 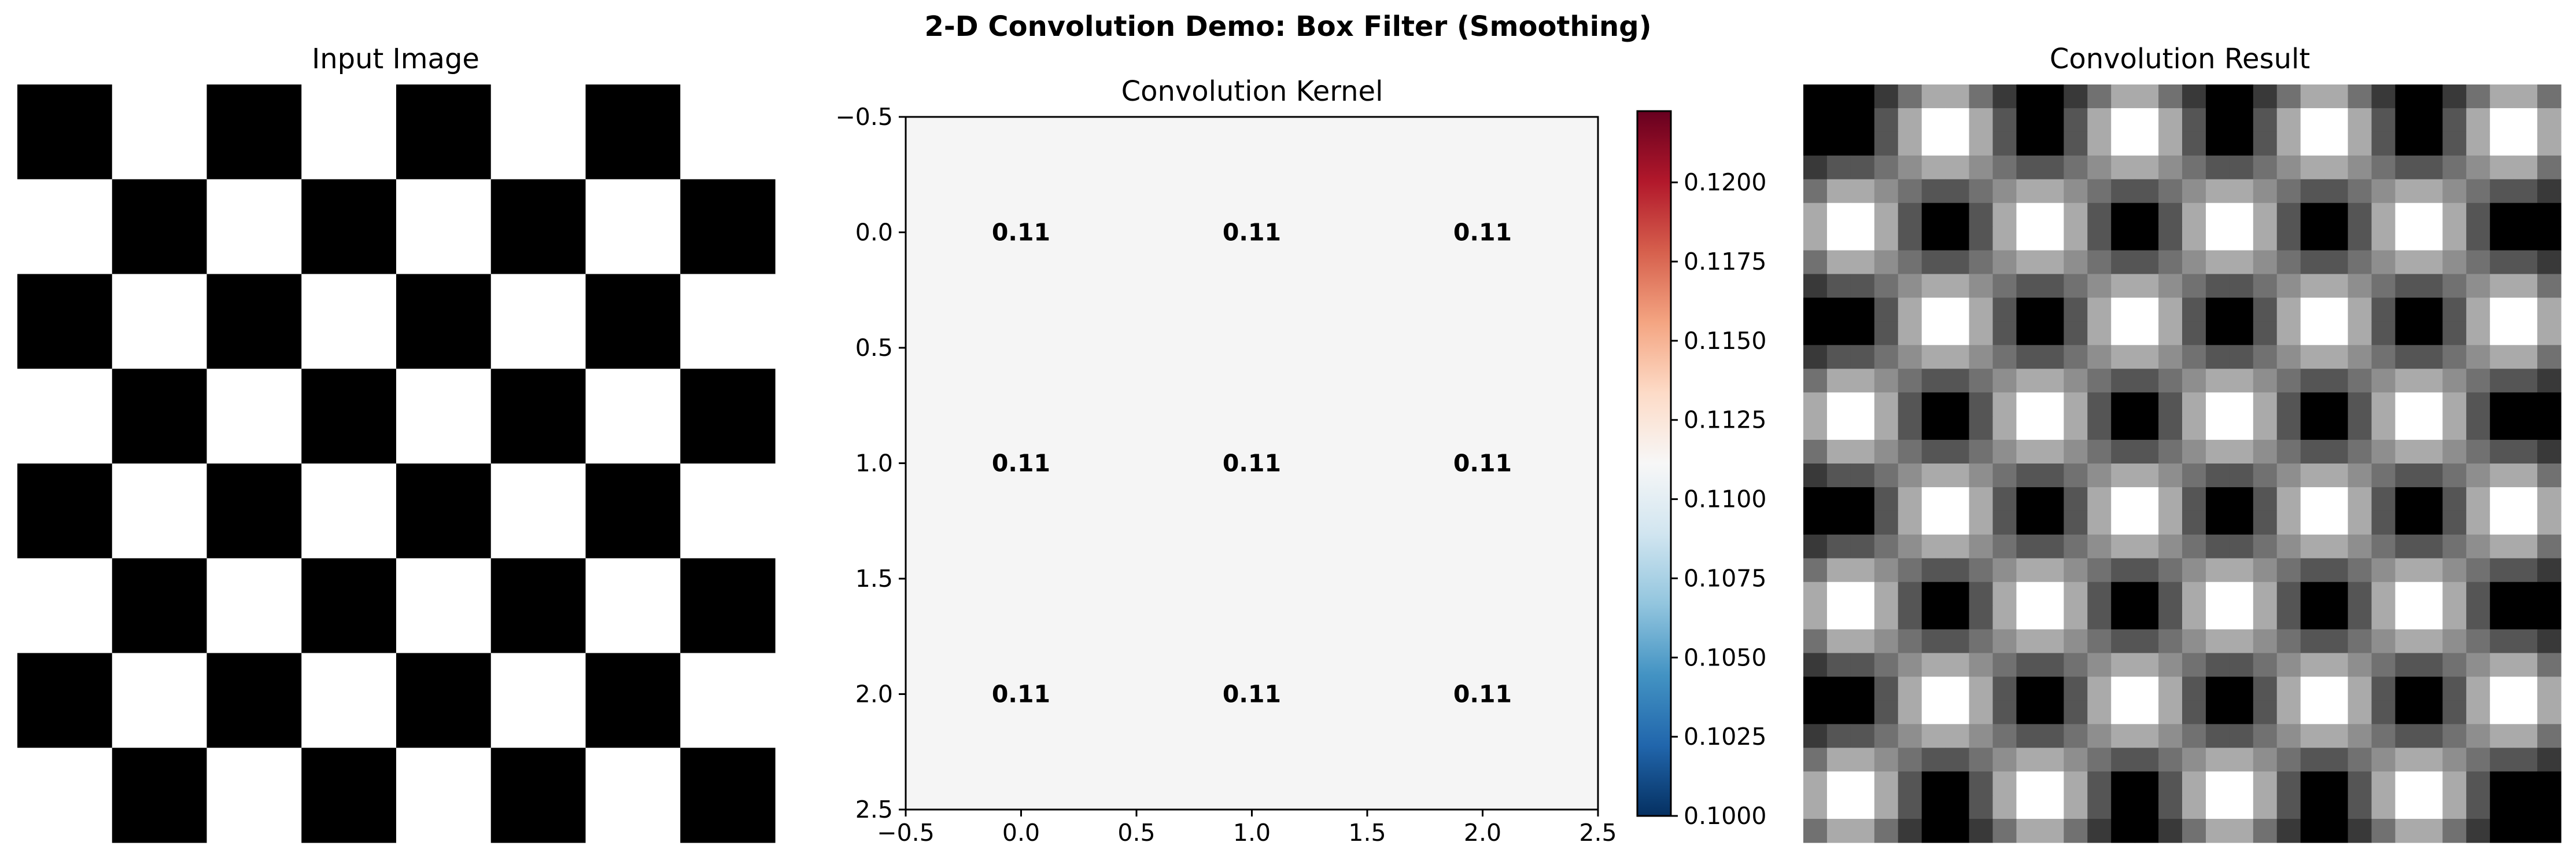 I want to click on y-tick-label: 2.5, so click(x=874, y=809).